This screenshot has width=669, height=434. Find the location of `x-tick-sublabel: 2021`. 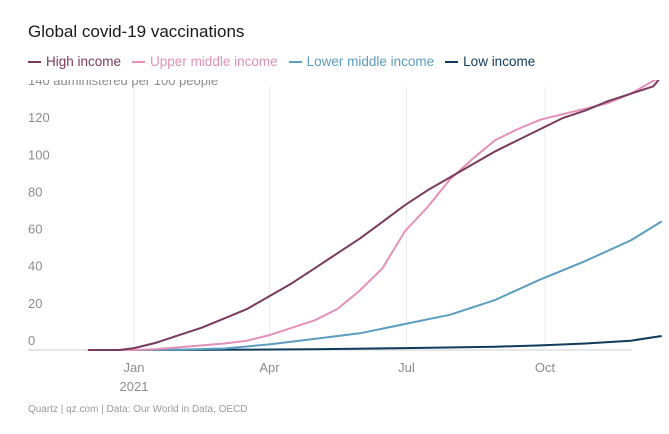

x-tick-sublabel: 2021 is located at coordinates (134, 386).